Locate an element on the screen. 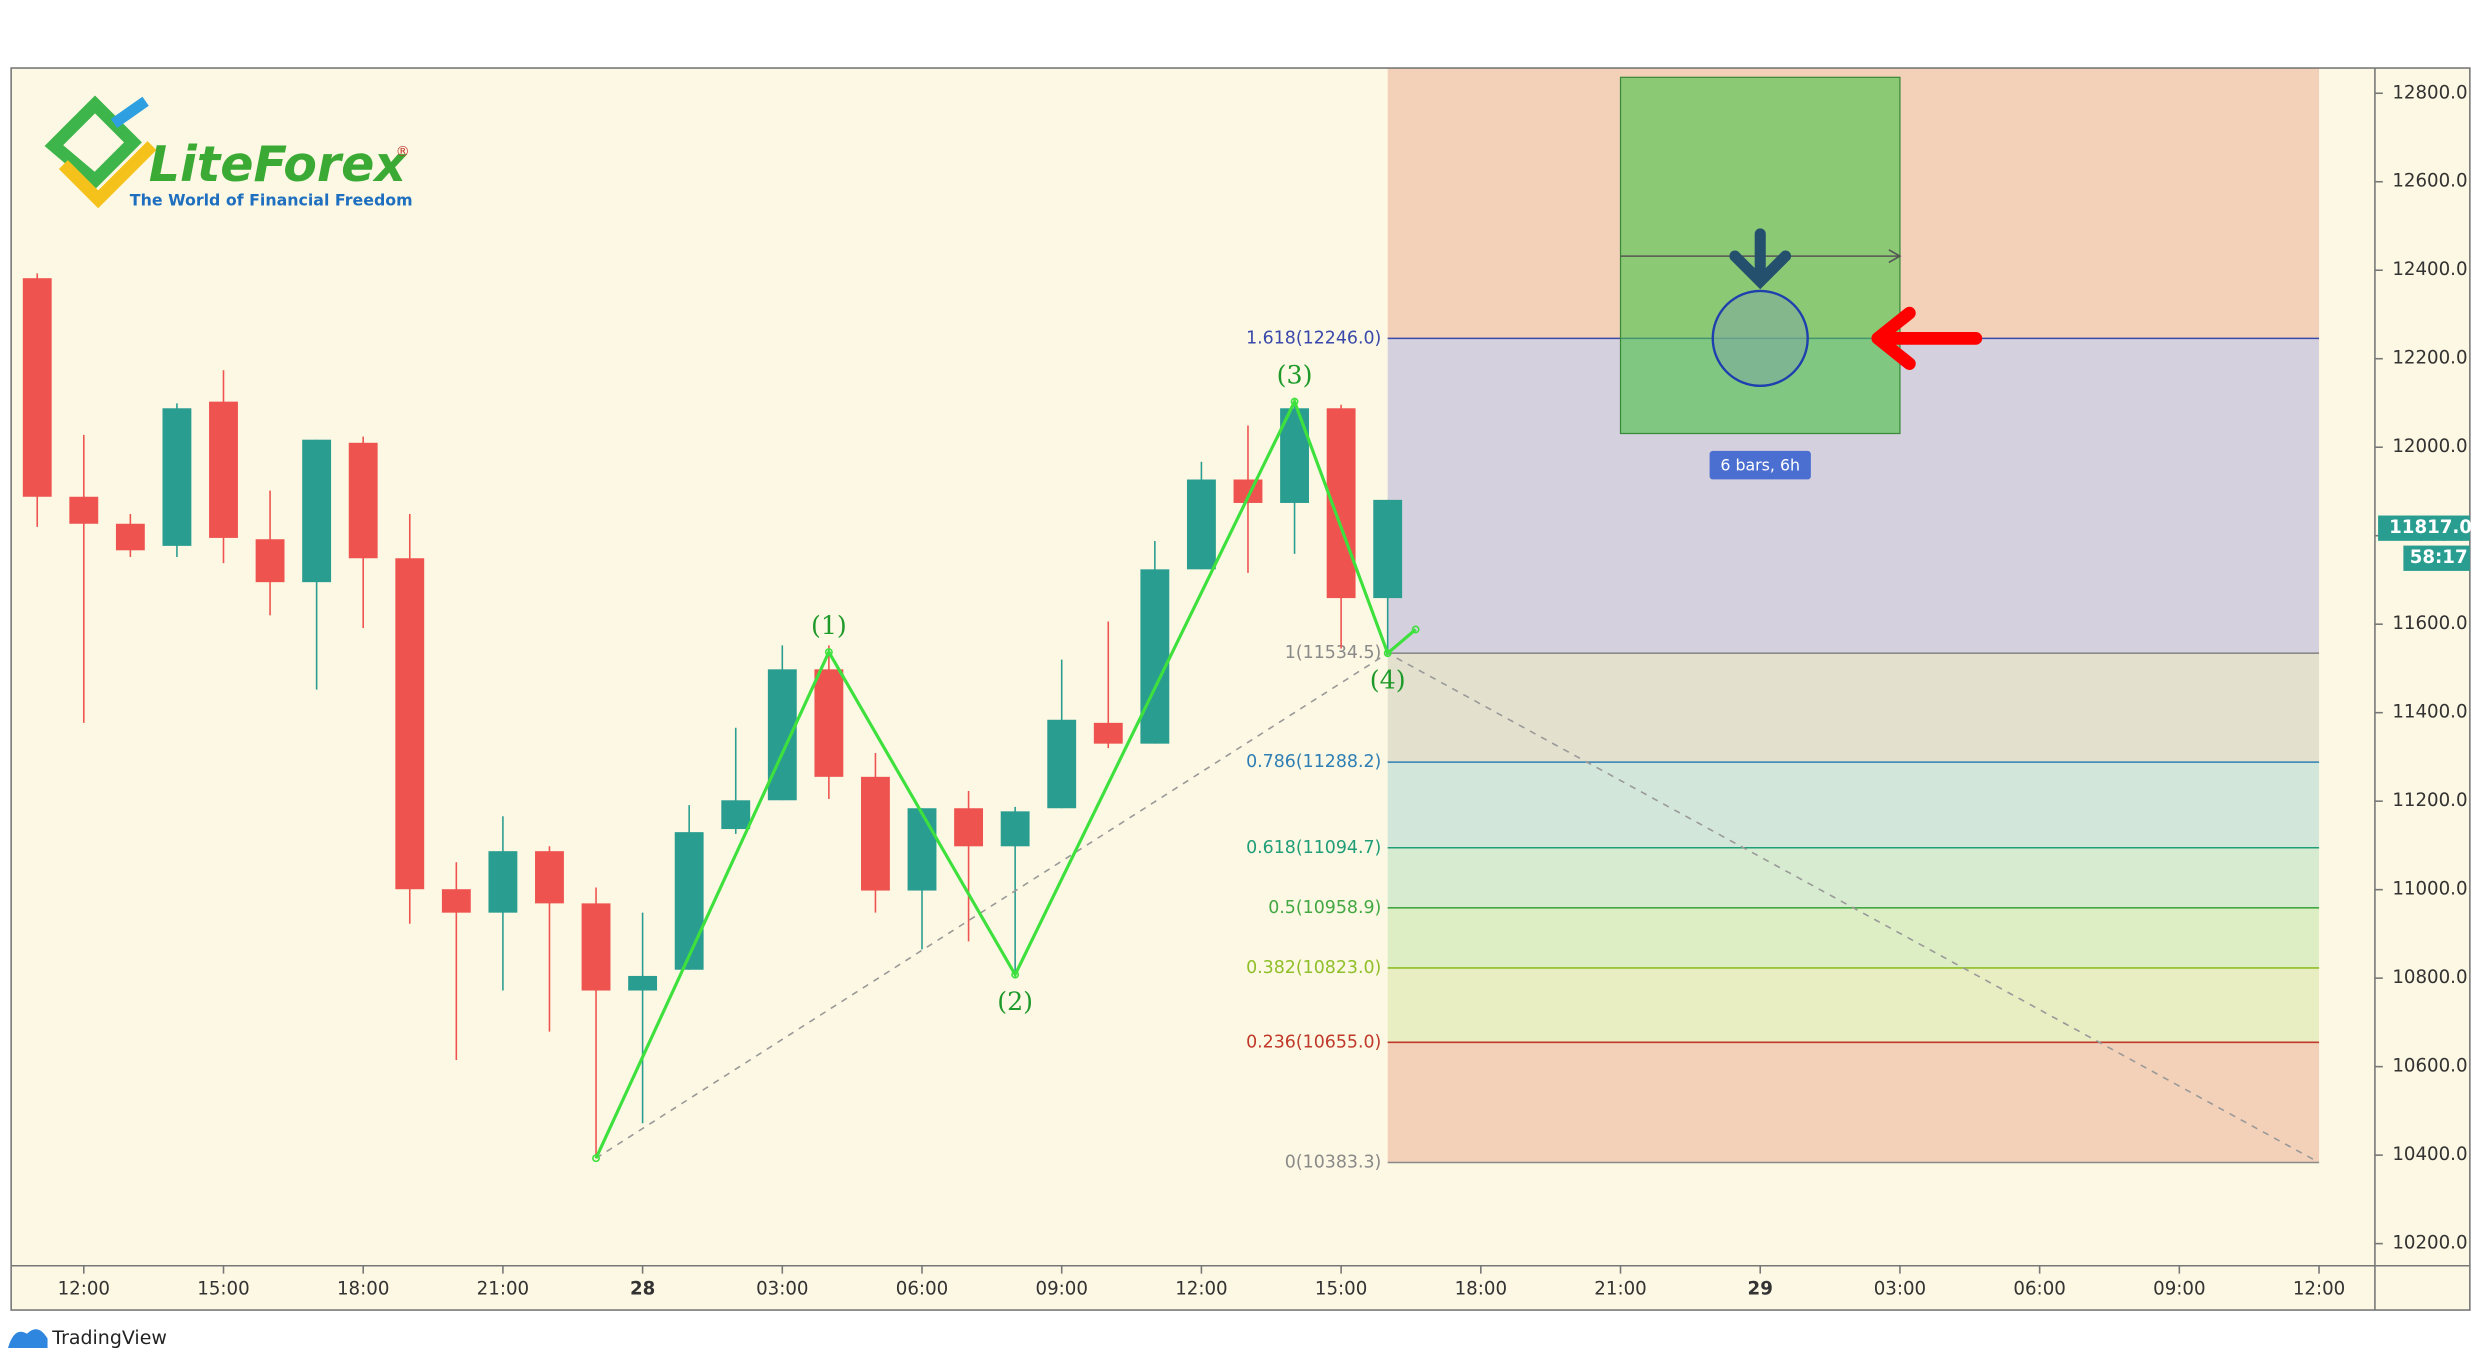 The width and height of the screenshot is (2481, 1367). fib-level-label: 0(10383.3) is located at coordinates (1333, 1163).